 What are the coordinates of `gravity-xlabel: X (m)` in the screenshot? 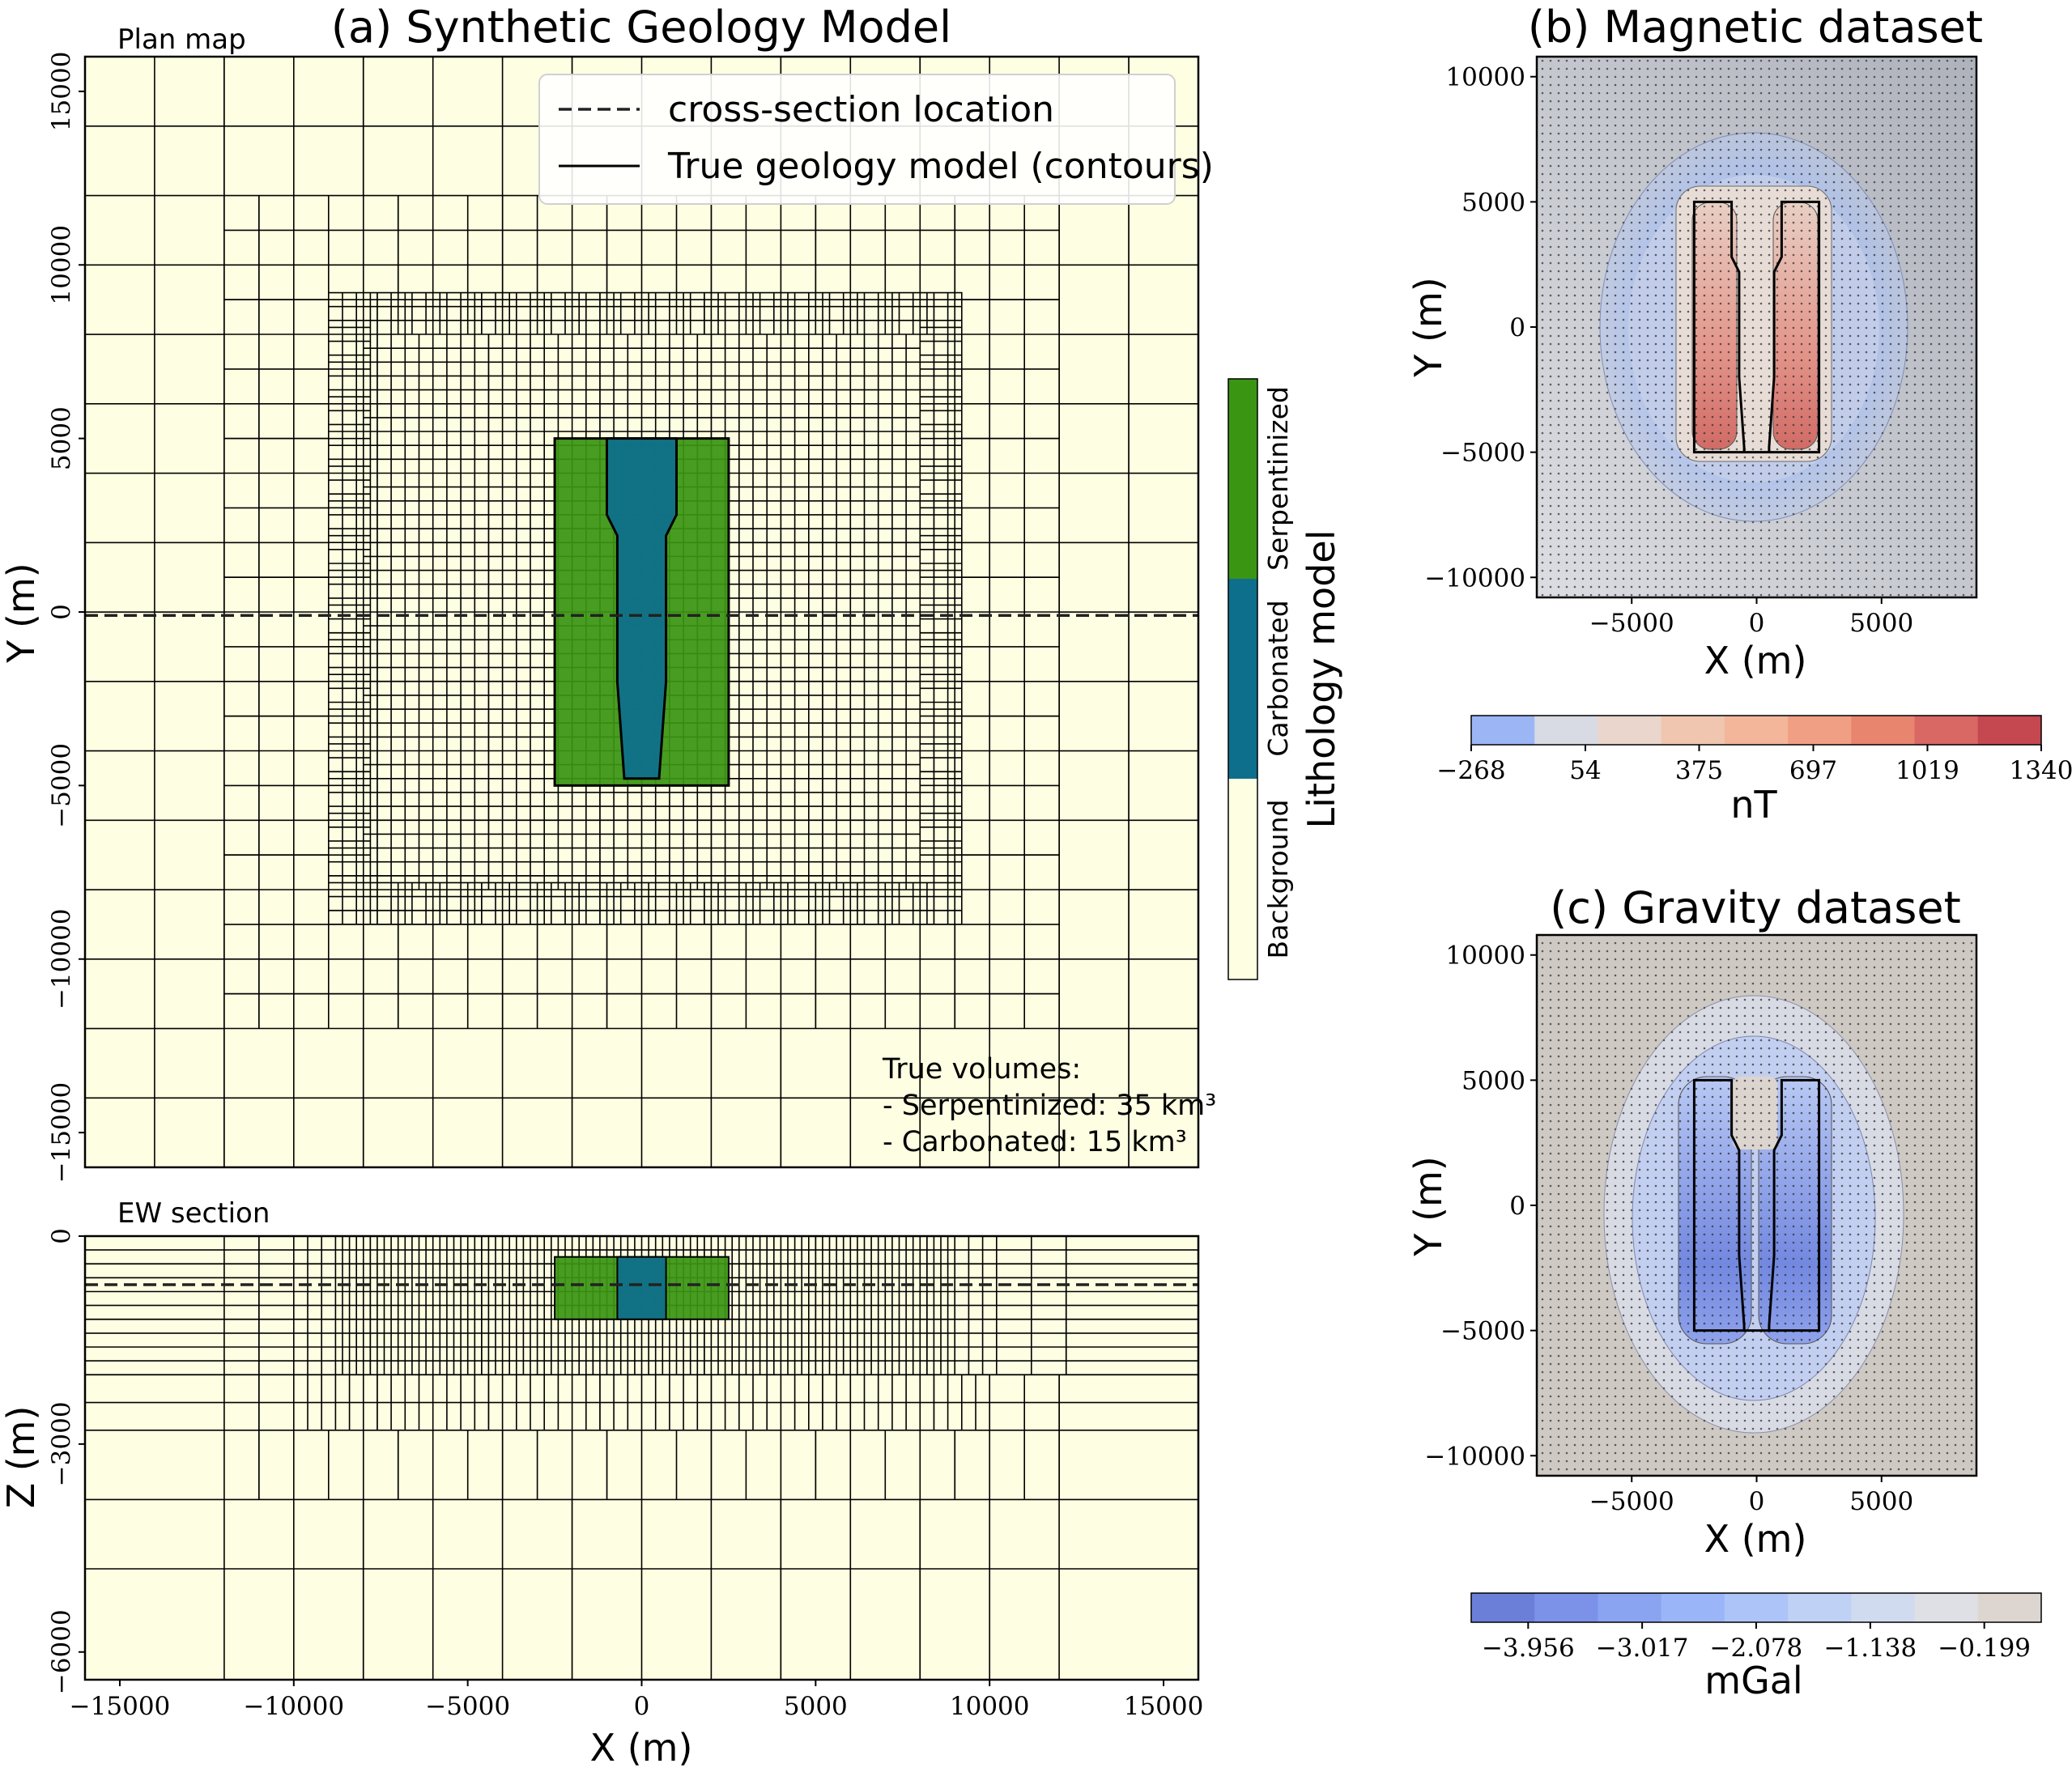 It's located at (1755, 1539).